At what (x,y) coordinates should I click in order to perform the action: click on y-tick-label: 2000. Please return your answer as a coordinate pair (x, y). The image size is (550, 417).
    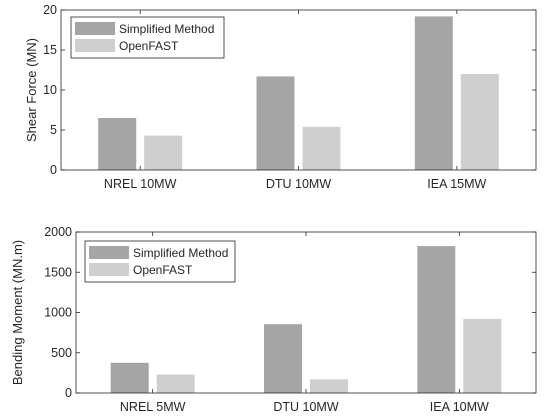
    Looking at the image, I should click on (58, 232).